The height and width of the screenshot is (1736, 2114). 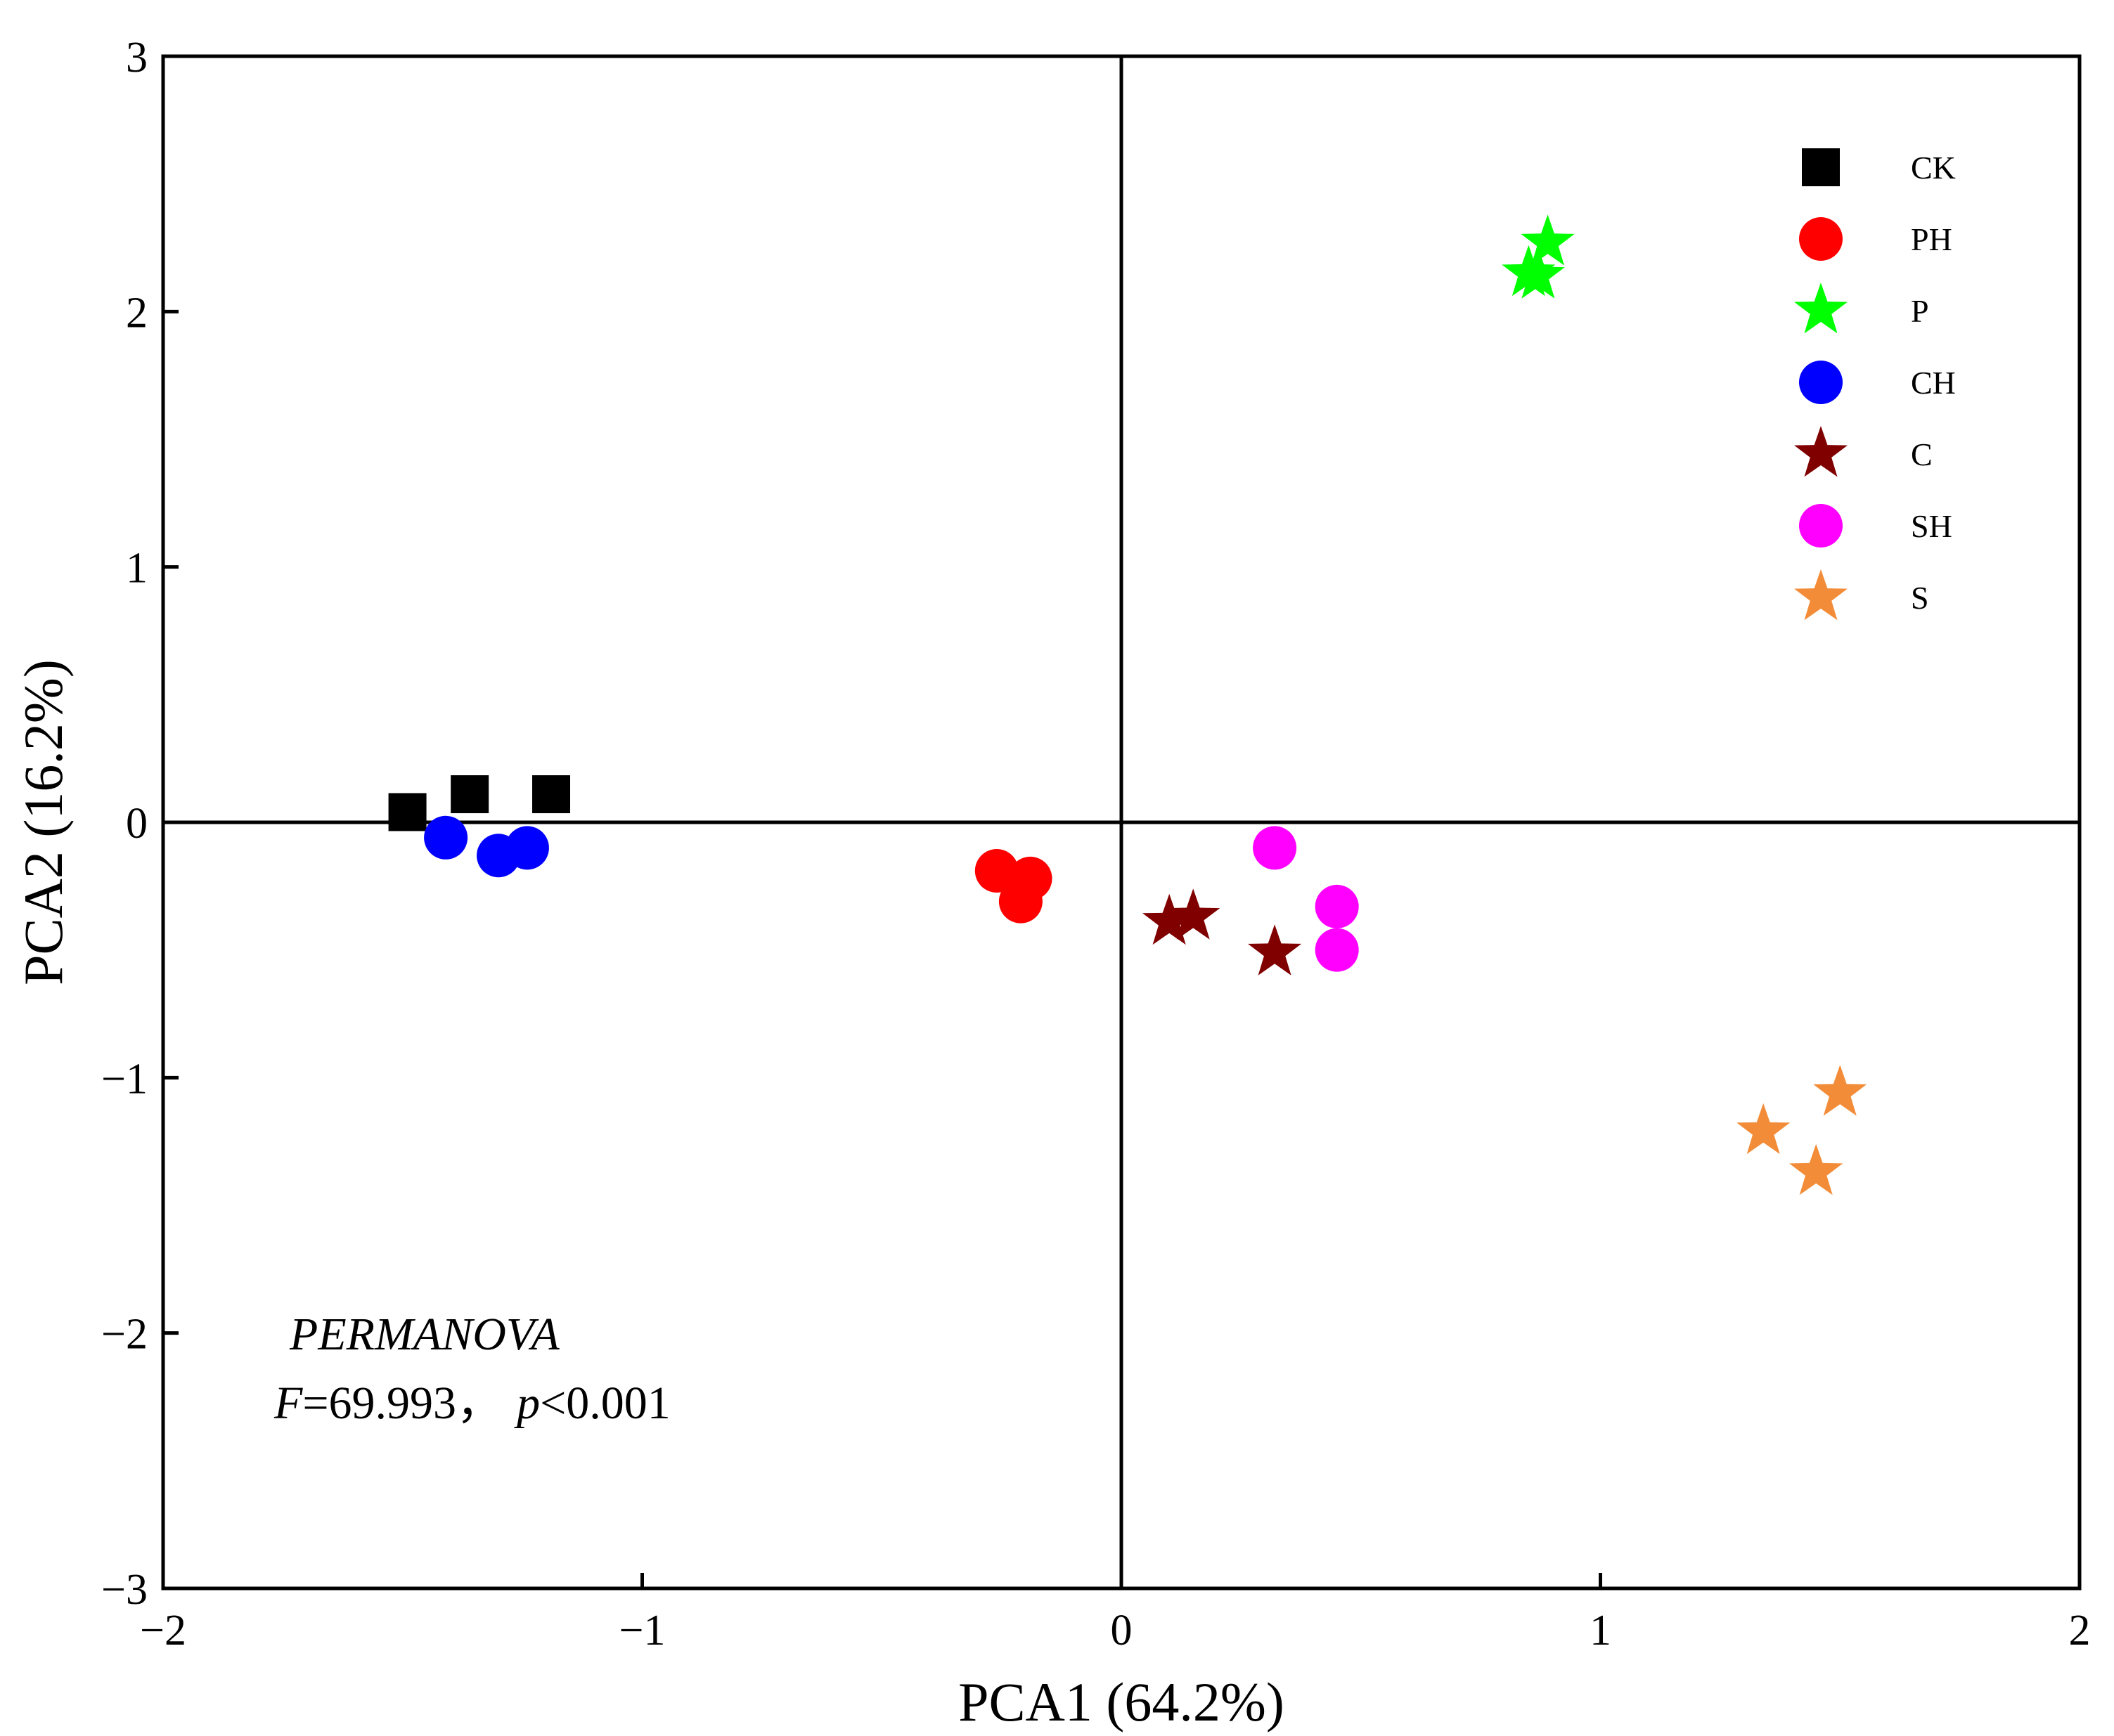 What do you see at coordinates (43, 822) in the screenshot?
I see `y-axis-title: PCA2 (16.2%)` at bounding box center [43, 822].